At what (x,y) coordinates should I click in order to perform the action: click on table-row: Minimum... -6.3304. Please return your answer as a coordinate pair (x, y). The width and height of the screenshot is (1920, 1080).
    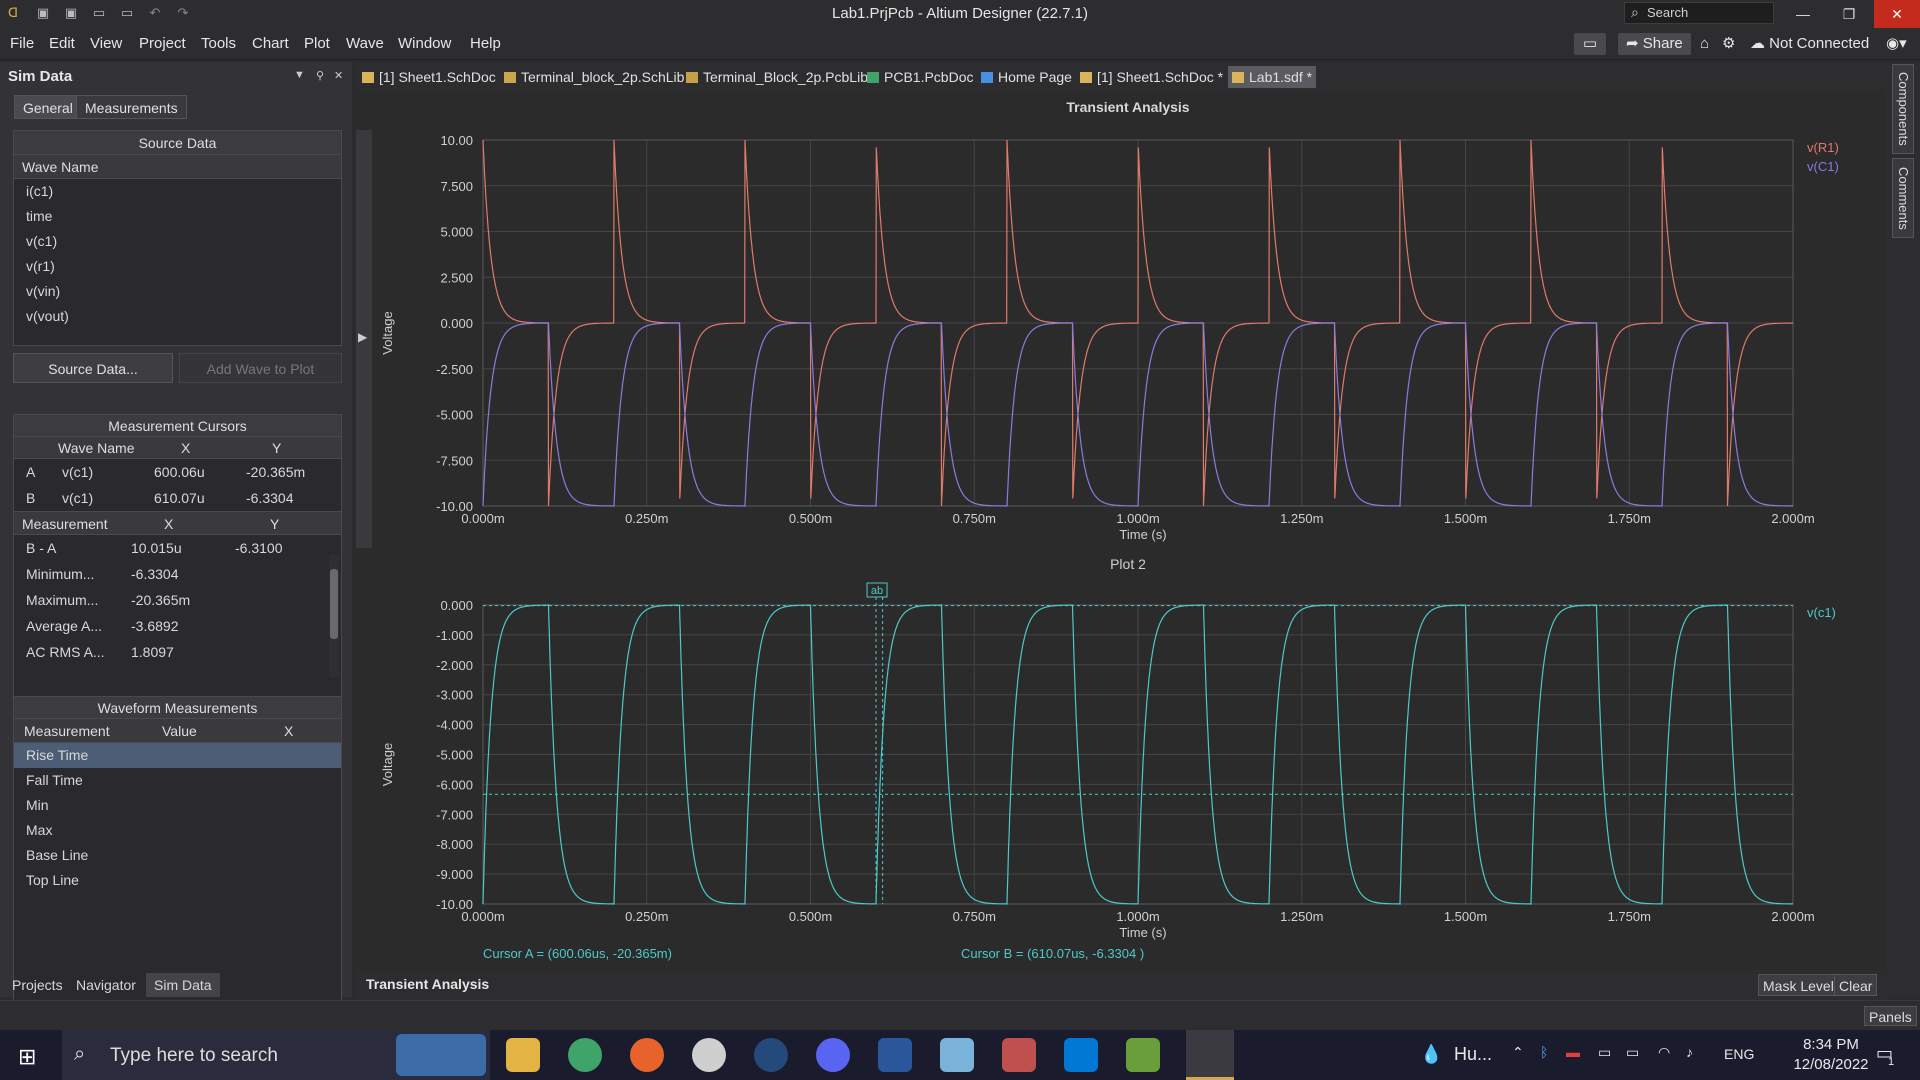
    Looking at the image, I should click on (102, 574).